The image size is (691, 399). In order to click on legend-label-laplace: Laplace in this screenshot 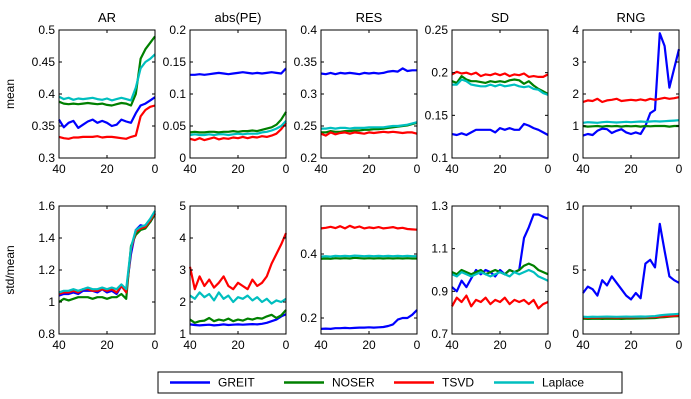, I will do `click(563, 383)`.